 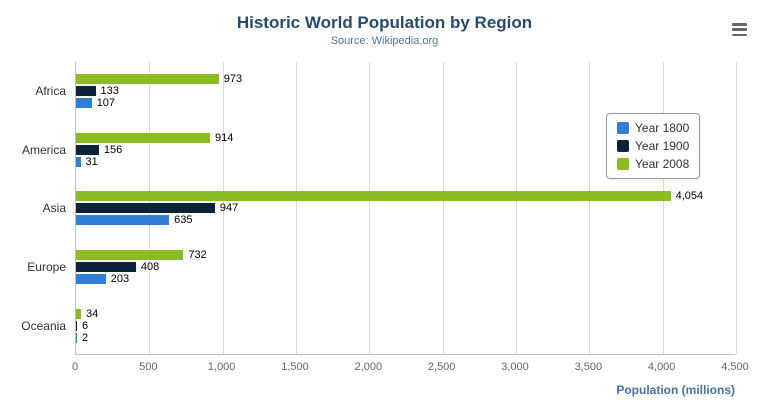 I want to click on bar-asia-year-1900: 947, so click(x=157, y=208).